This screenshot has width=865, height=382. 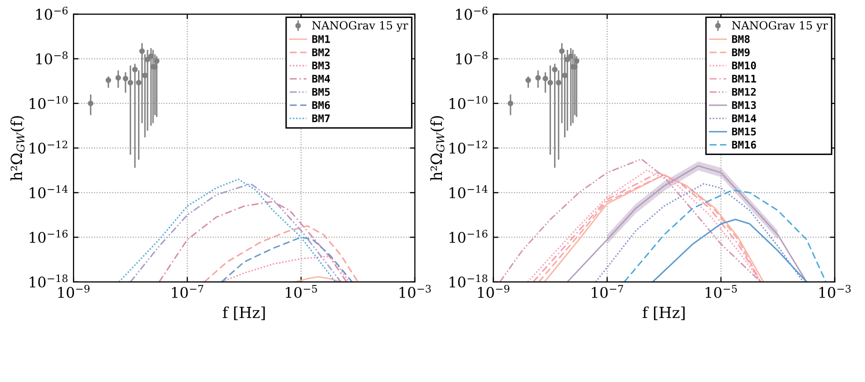 What do you see at coordinates (321, 66) in the screenshot?
I see `legend-label: BM3` at bounding box center [321, 66].